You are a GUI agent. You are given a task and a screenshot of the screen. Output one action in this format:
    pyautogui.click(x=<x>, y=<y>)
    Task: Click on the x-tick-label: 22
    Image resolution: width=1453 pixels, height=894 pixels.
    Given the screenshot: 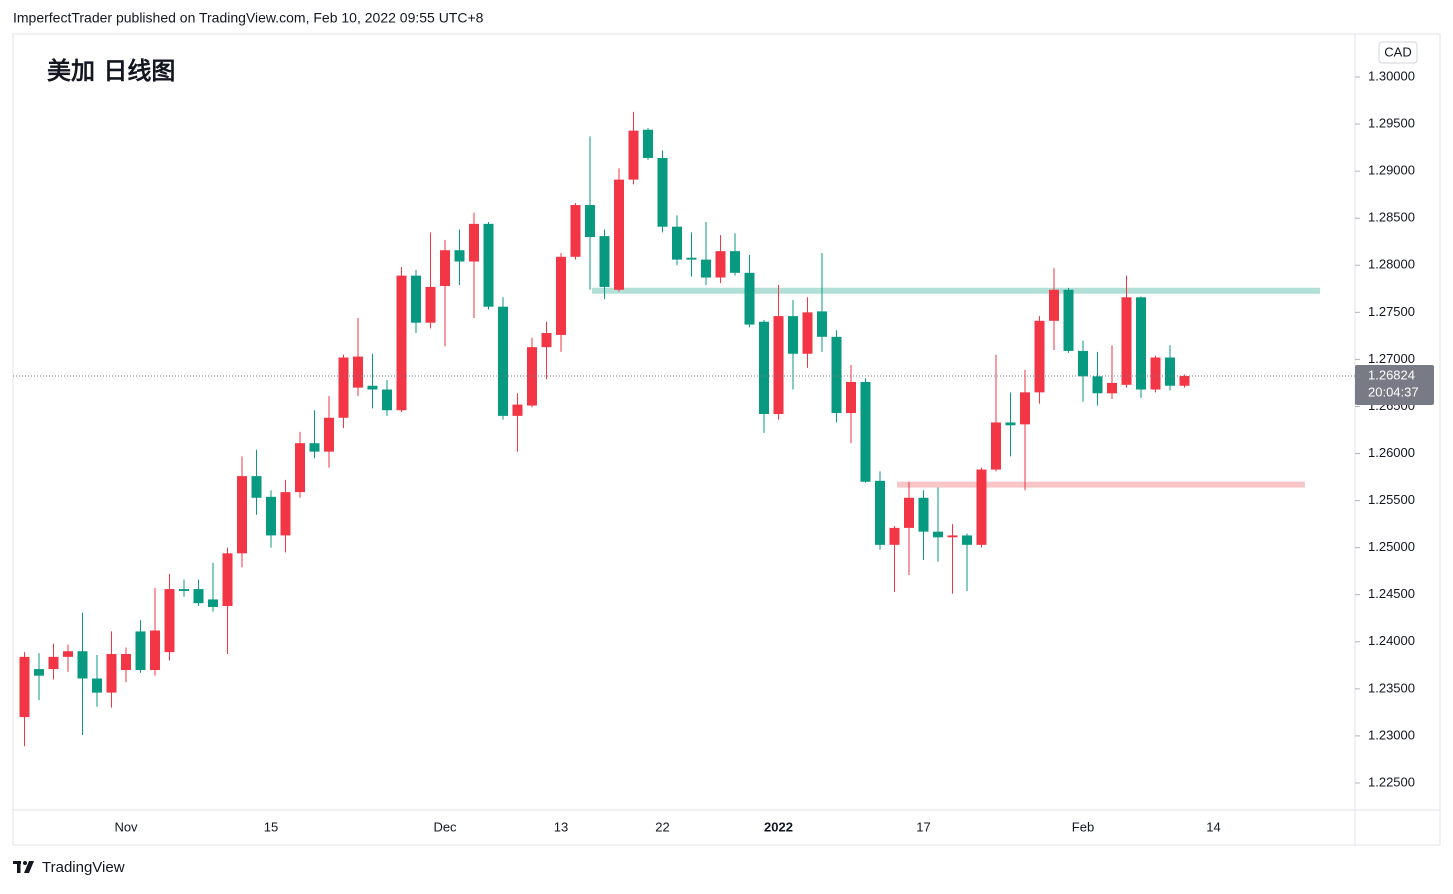 What is the action you would take?
    pyautogui.click(x=662, y=826)
    